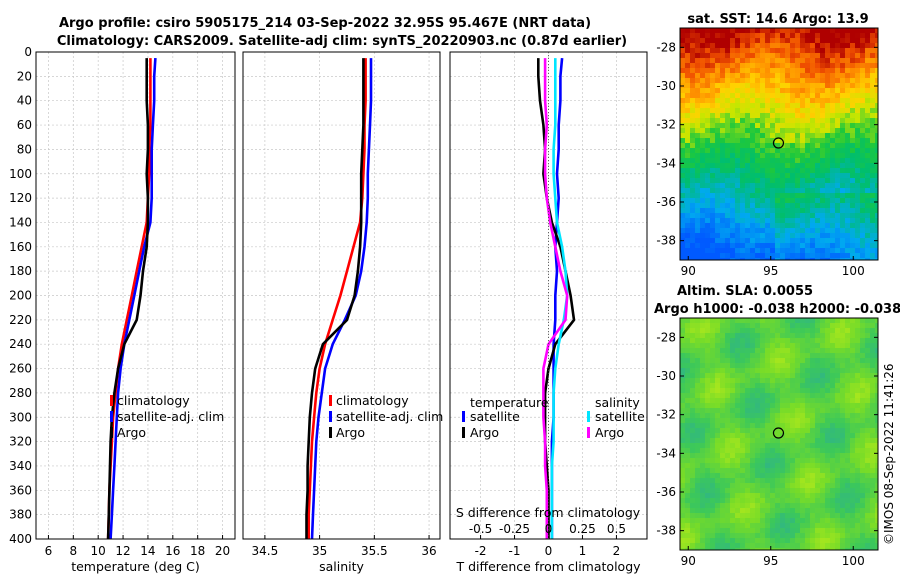 This screenshot has width=900, height=584. I want to click on difference-s-tick-label: 0.25, so click(582, 529).